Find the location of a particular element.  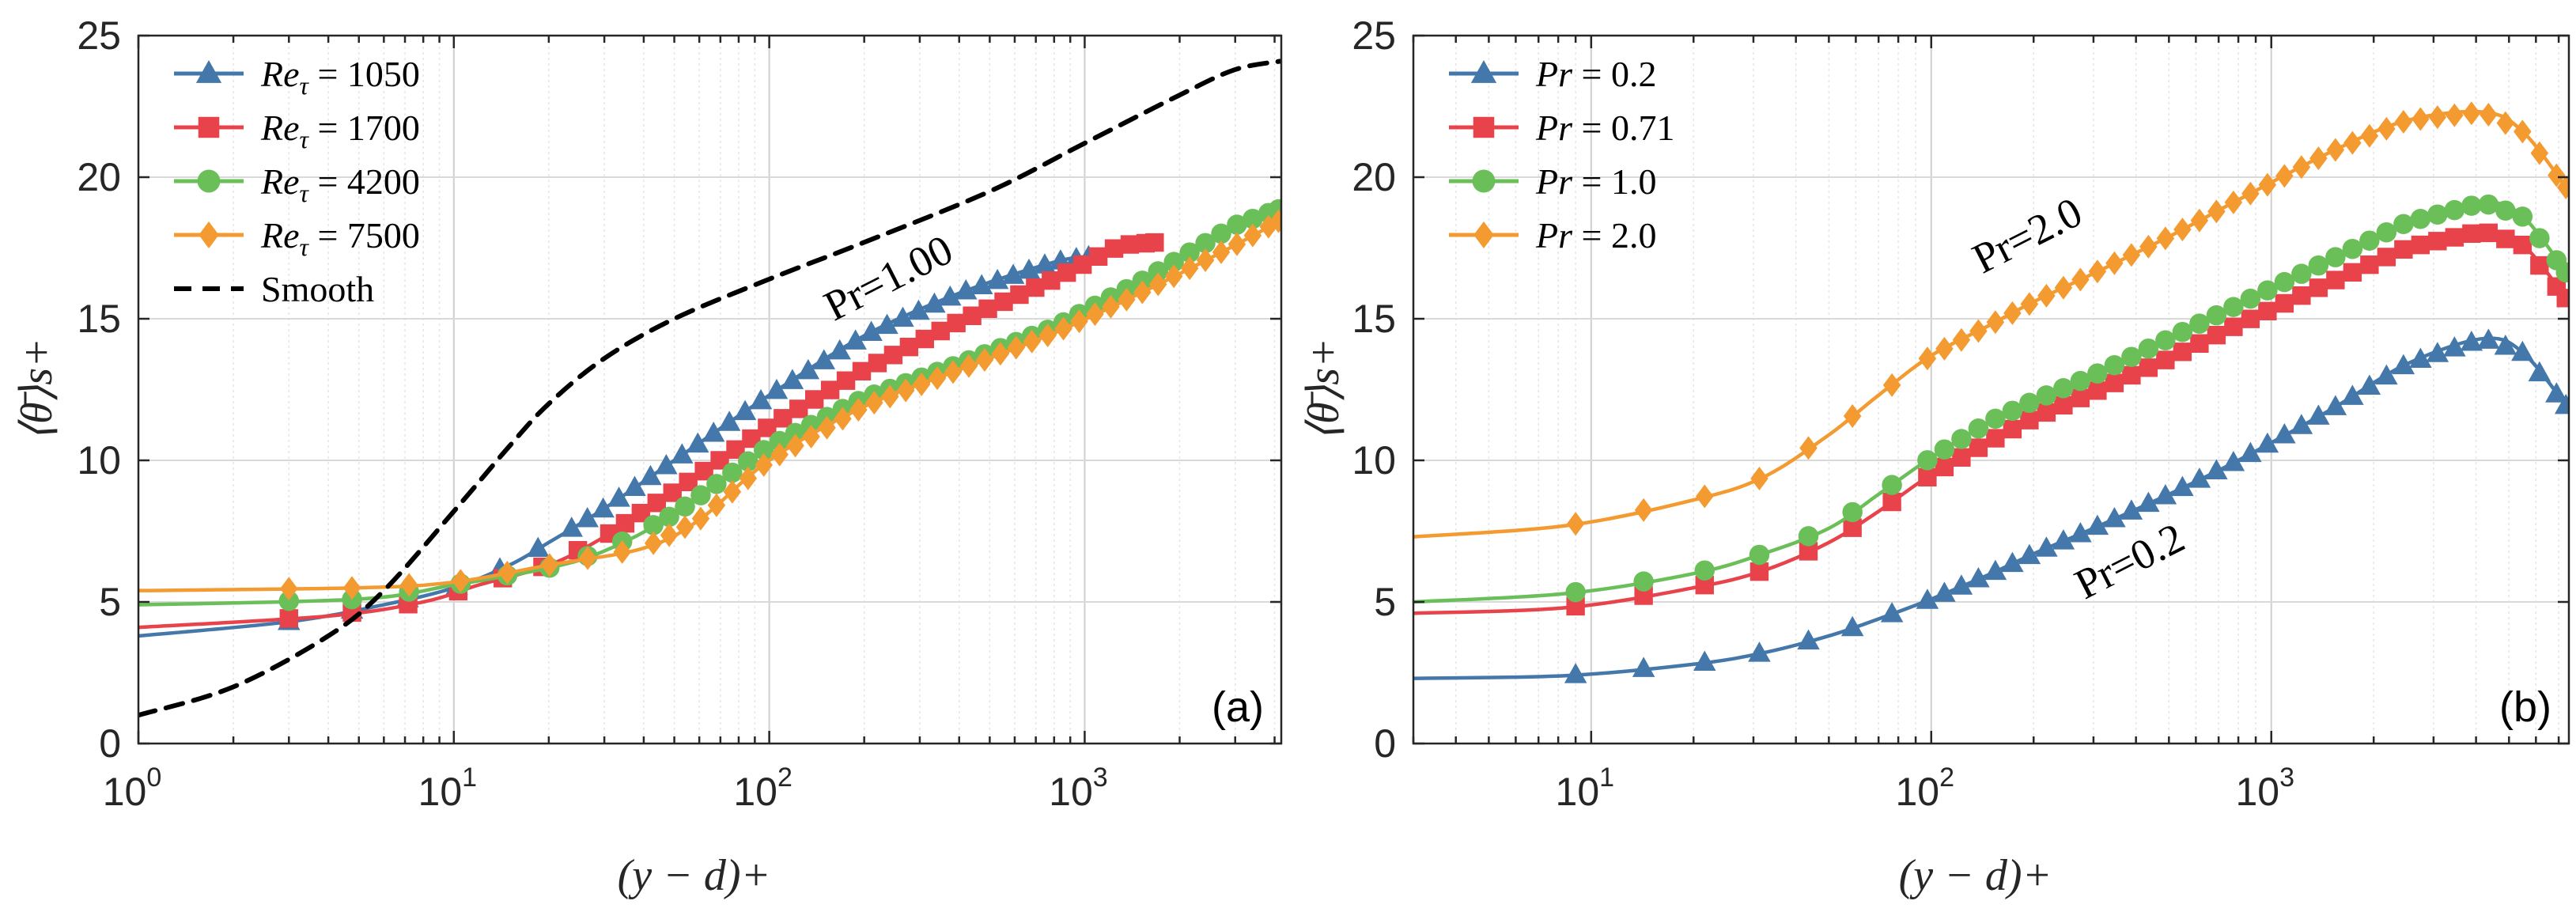

xtick-label: 10⁰ is located at coordinates (133, 788).